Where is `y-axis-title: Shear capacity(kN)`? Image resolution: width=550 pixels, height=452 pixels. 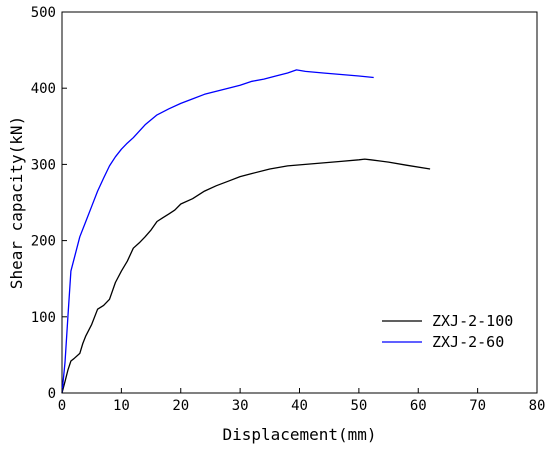
y-axis-title: Shear capacity(kN) is located at coordinates (16, 202).